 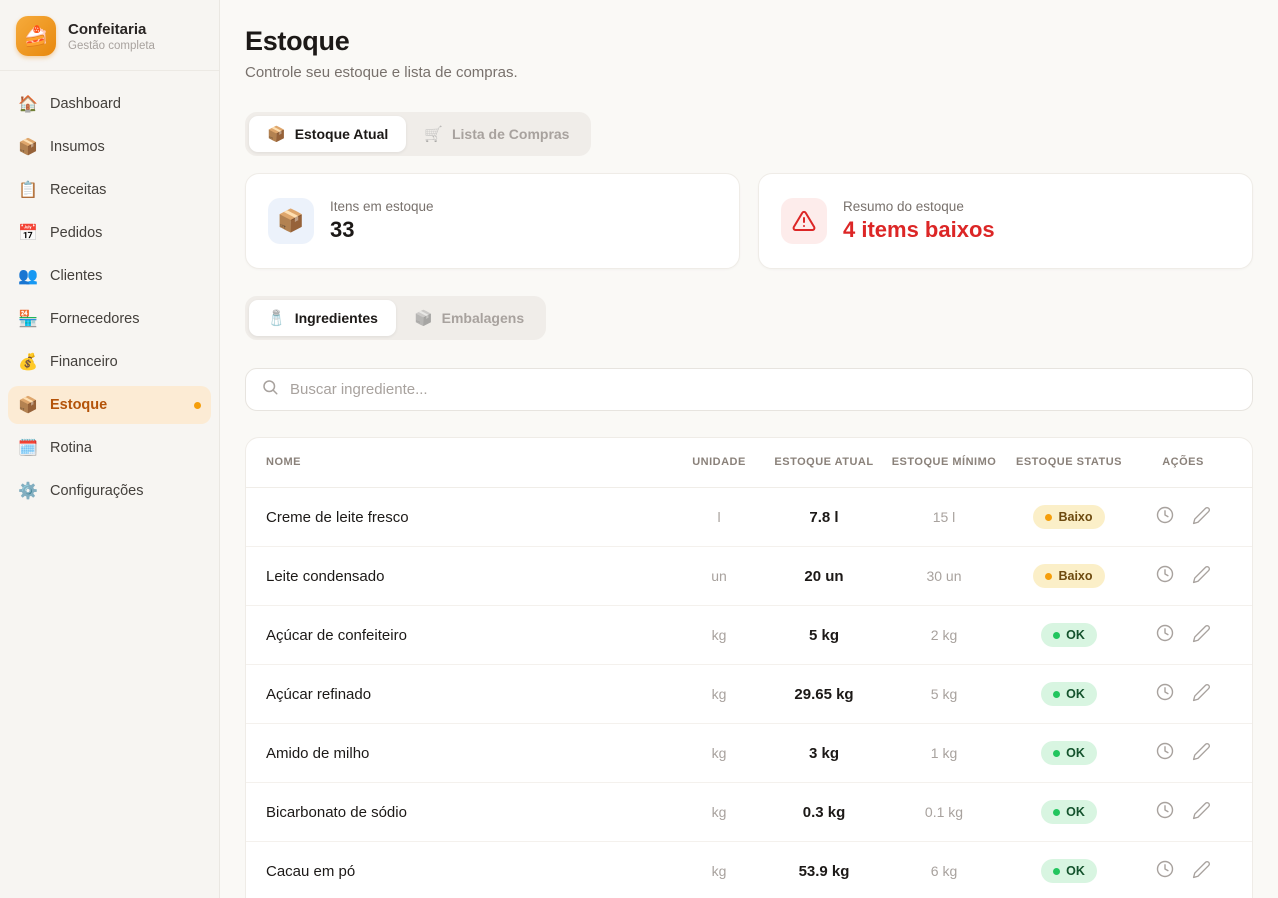 I want to click on gear-icon: ⚙️, so click(x=28, y=491).